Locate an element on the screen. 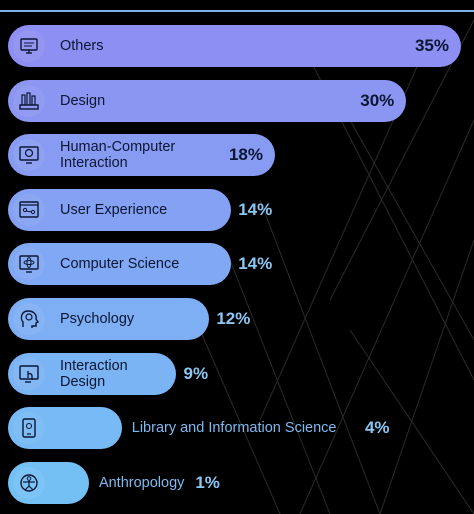  anthropology-figure-icon is located at coordinates (29, 482).